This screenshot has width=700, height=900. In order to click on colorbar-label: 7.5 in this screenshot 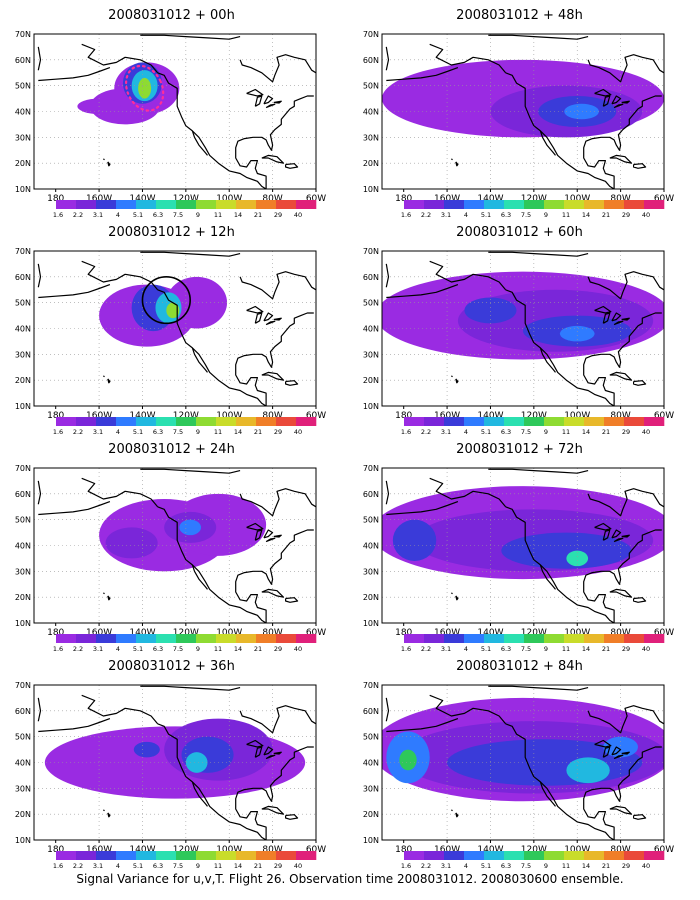, I will do `click(526, 649)`.